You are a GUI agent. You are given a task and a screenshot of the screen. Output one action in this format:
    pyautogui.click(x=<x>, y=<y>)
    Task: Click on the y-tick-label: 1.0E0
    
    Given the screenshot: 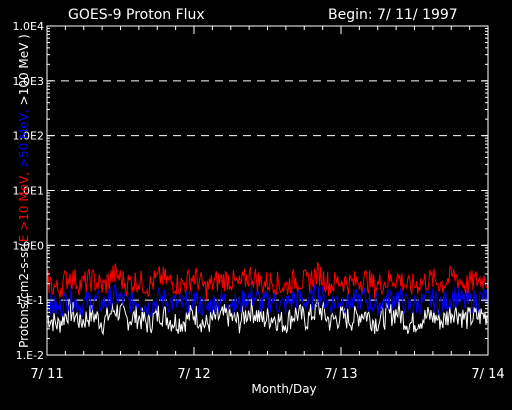 What is the action you would take?
    pyautogui.click(x=28, y=245)
    